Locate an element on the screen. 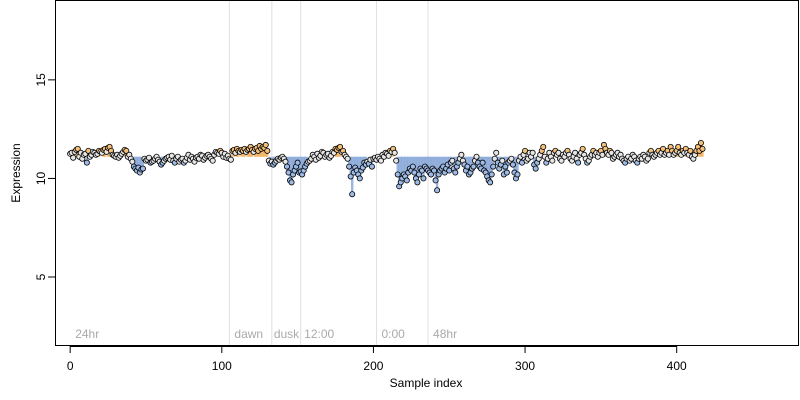 This screenshot has width=800, height=400. x-tick-label-4: 400 is located at coordinates (677, 366).